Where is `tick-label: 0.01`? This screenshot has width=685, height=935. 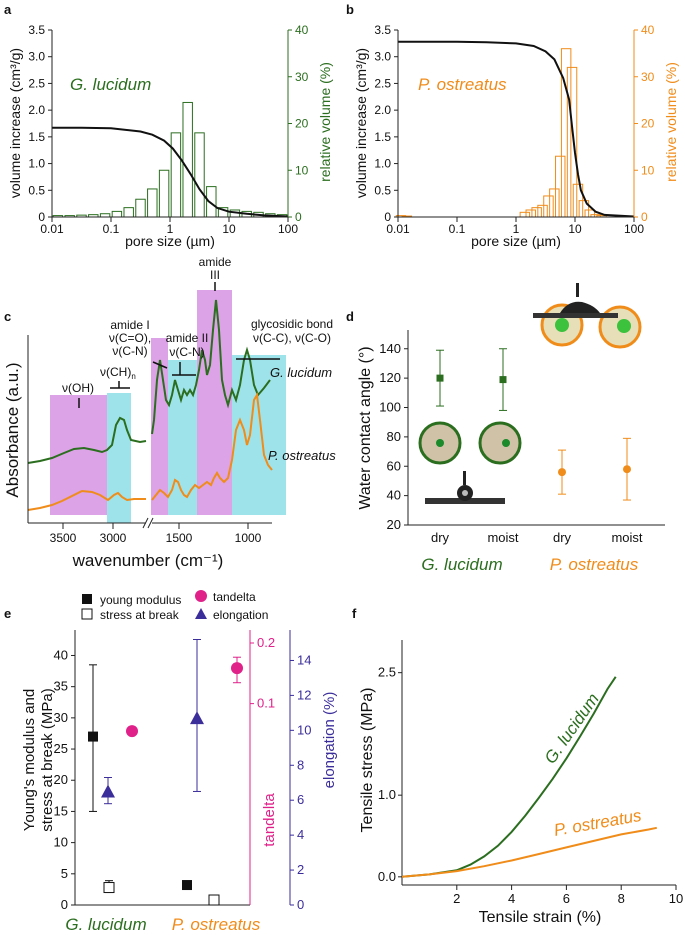
tick-label: 0.01 is located at coordinates (398, 229).